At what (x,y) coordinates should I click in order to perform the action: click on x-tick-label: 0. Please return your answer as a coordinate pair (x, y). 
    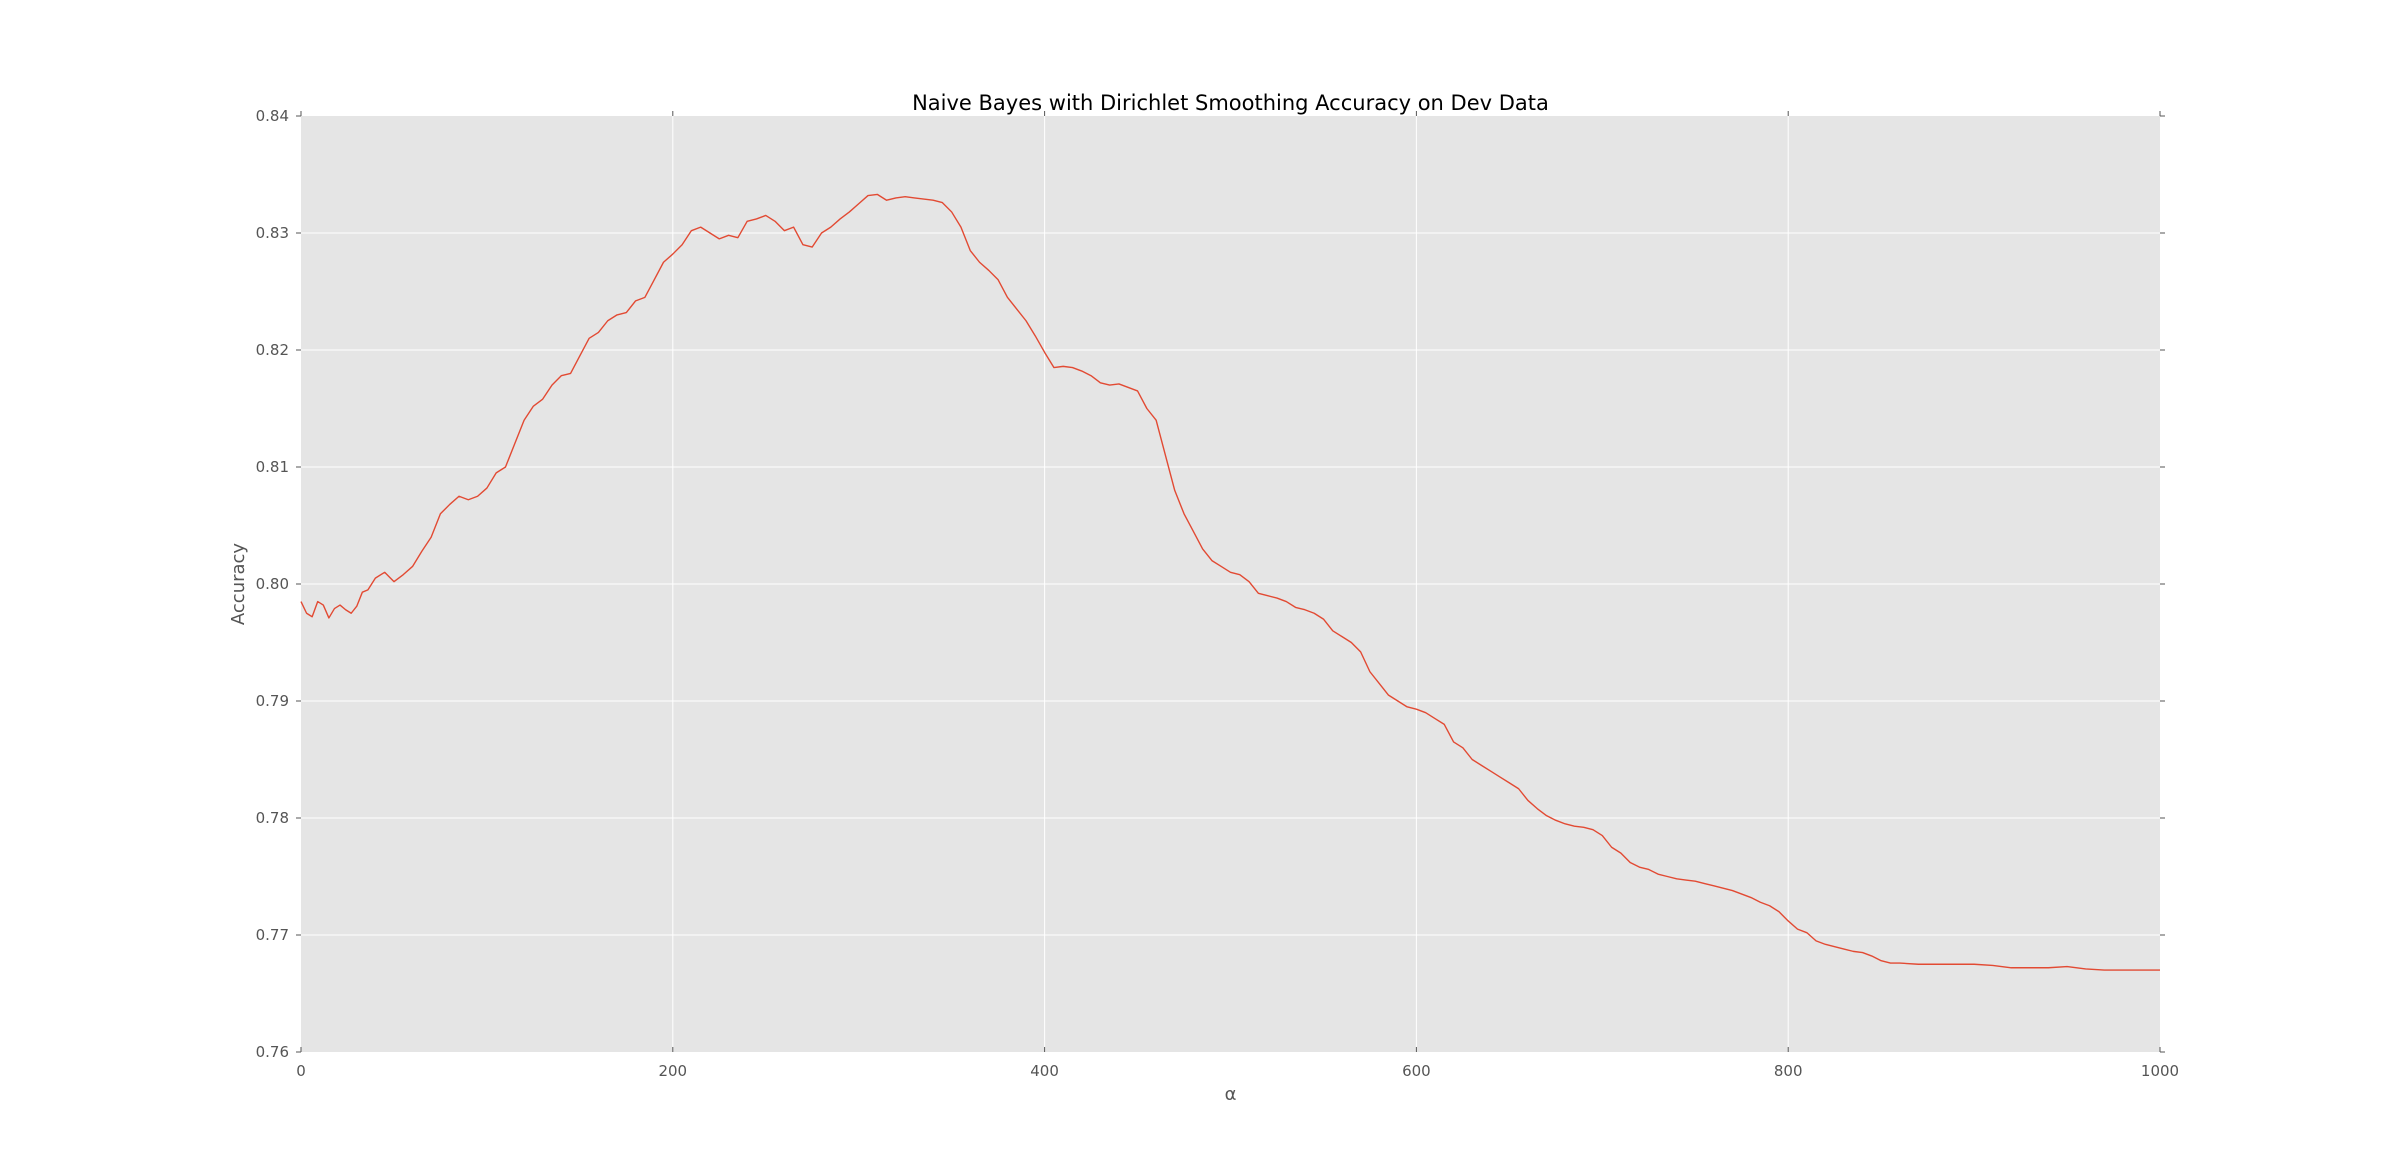
    Looking at the image, I should click on (301, 1071).